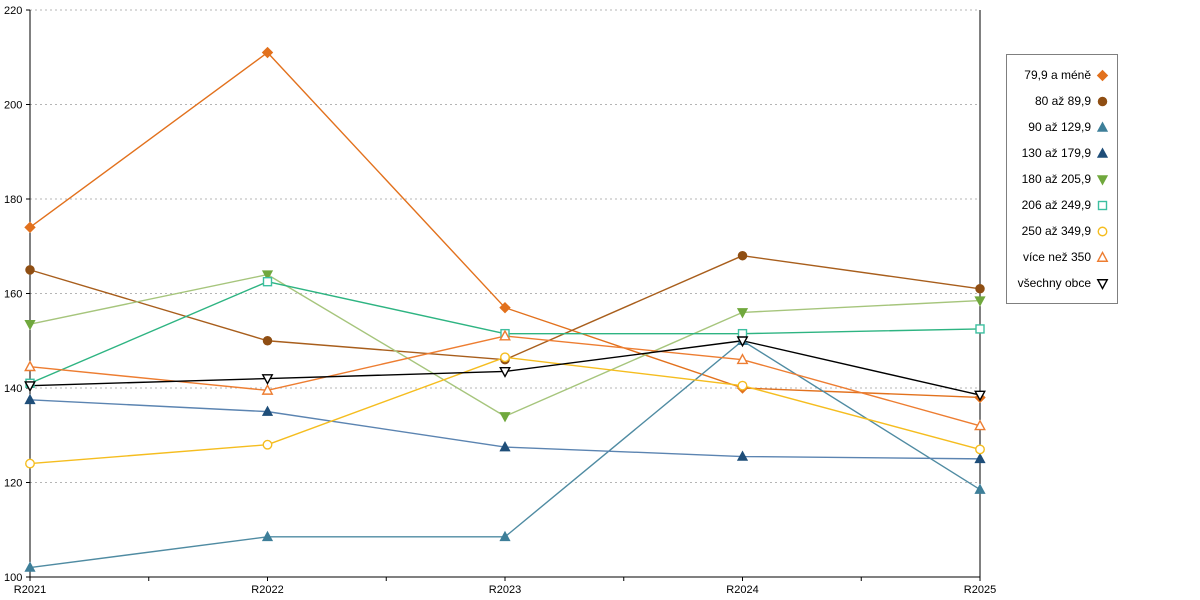 The height and width of the screenshot is (600, 1200). I want to click on legend-diamond-icon, so click(1102, 75).